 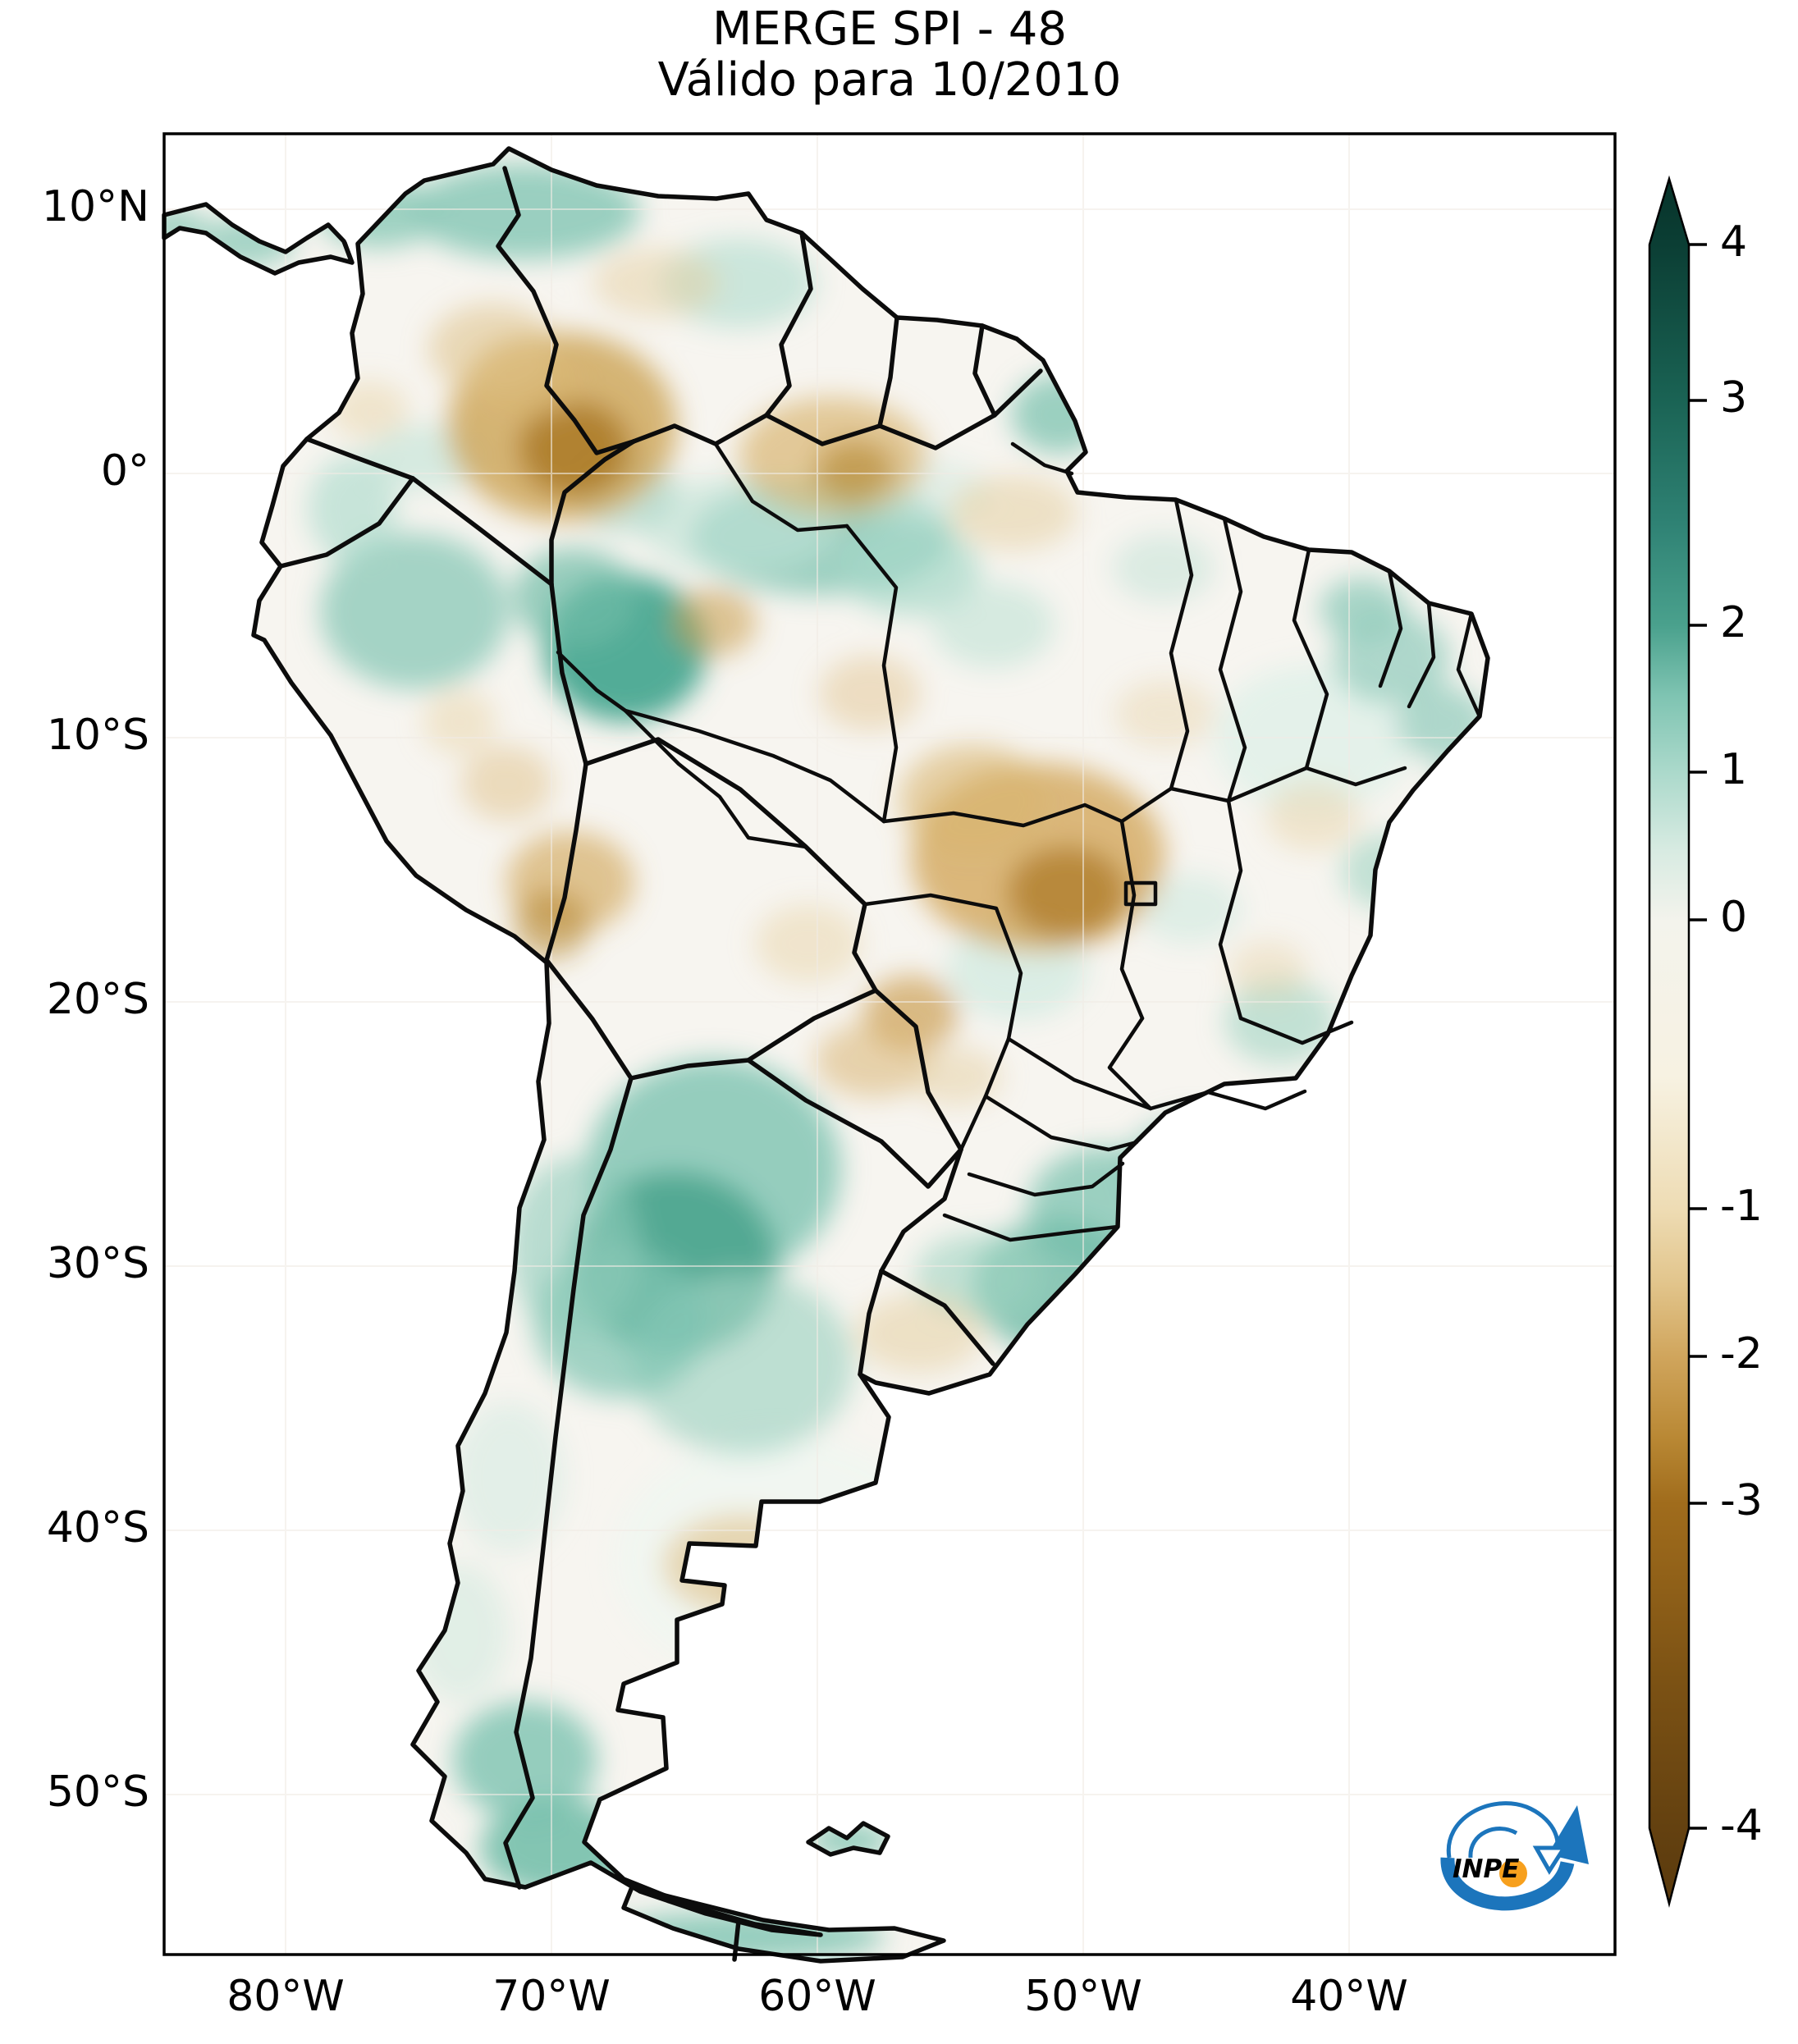 I want to click on colorbar-tick-label: 1, so click(x=1733, y=769).